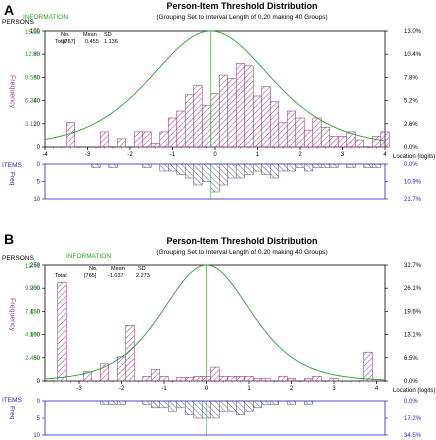 This screenshot has height=440, width=436. I want to click on items-pct-tick-label: 21.7%, so click(413, 200).